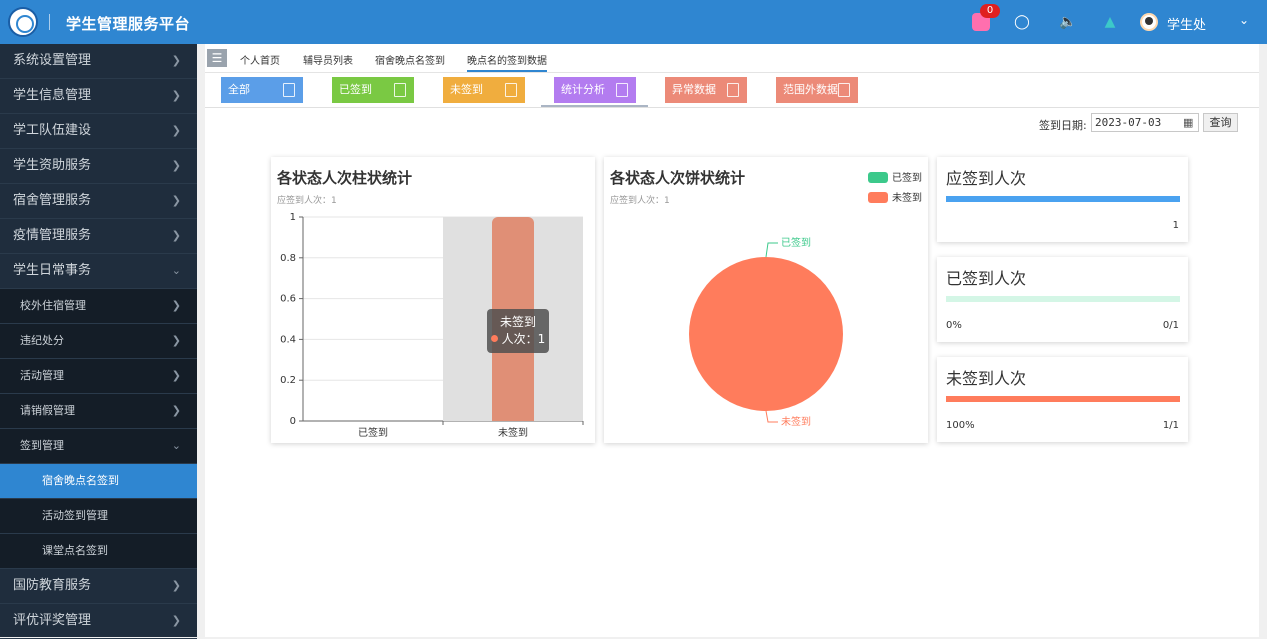 This screenshot has height=639, width=1267. What do you see at coordinates (733, 90) in the screenshot?
I see `layers-icon` at bounding box center [733, 90].